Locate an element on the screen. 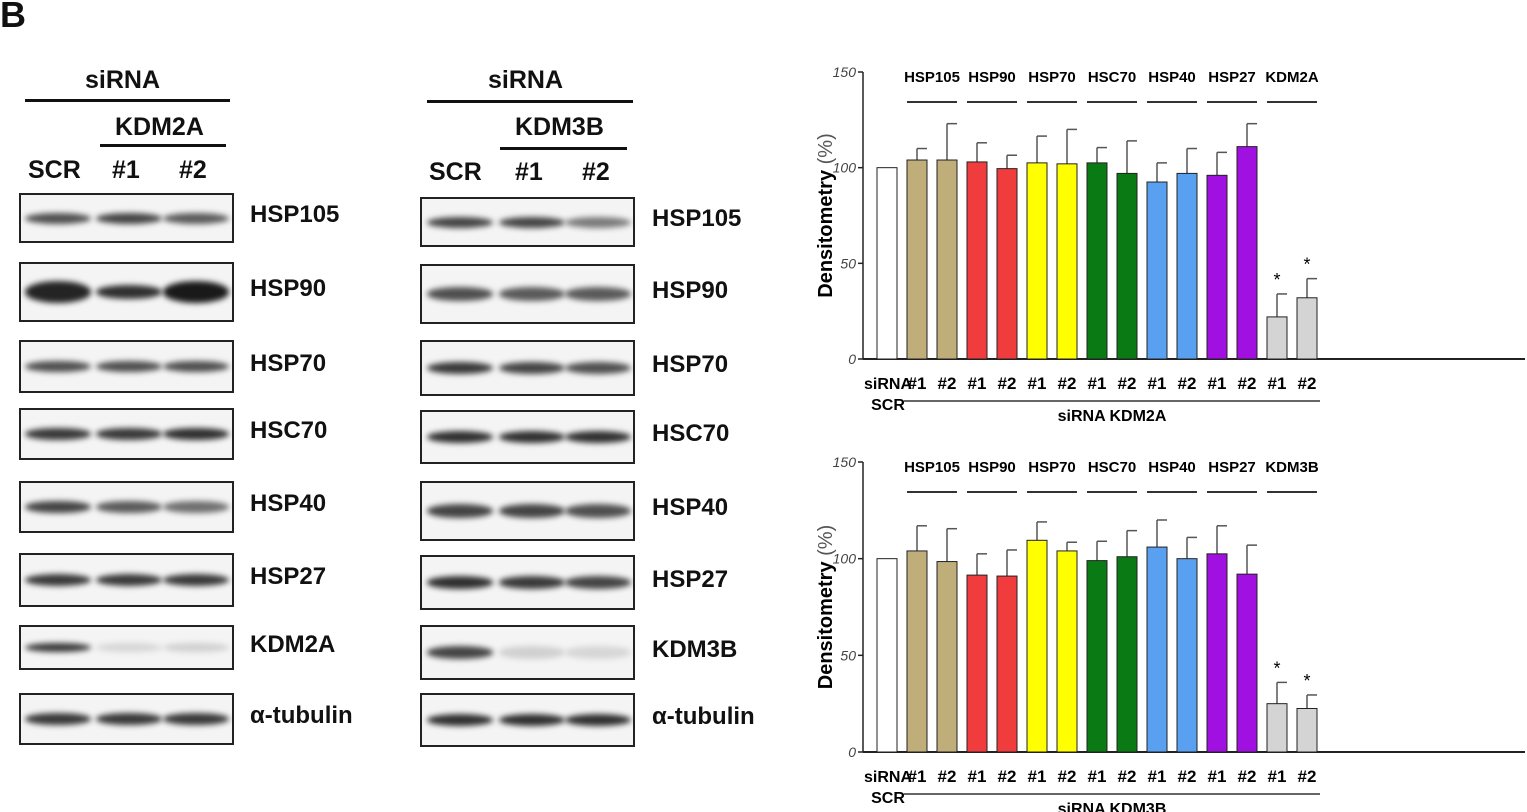 The image size is (1527, 812). blot2-header-line is located at coordinates (530, 101).